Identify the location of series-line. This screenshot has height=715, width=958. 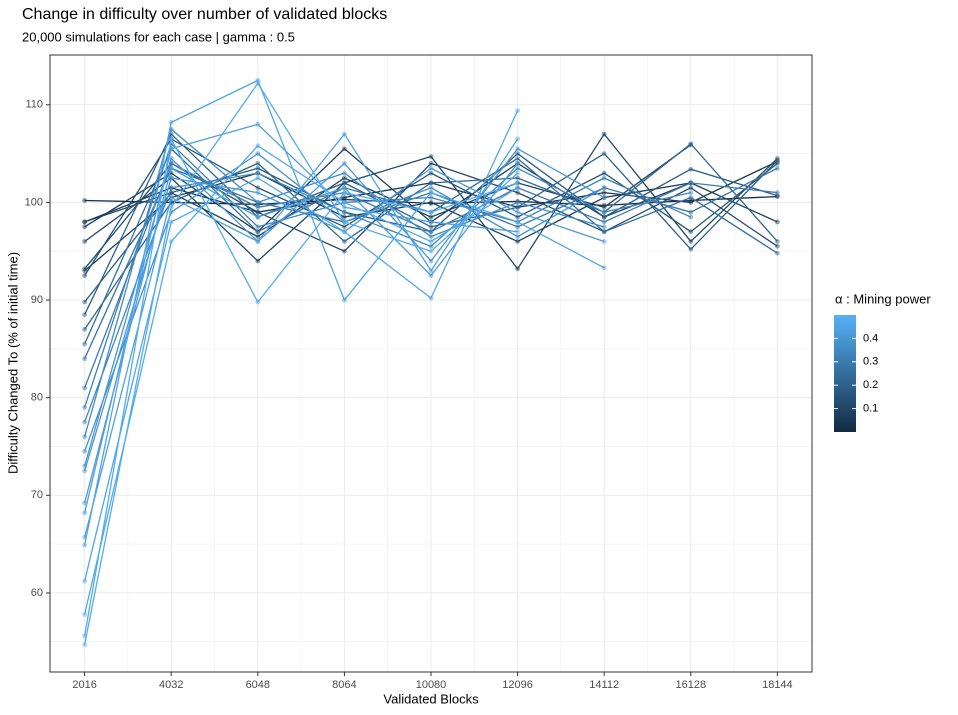
(388, 191).